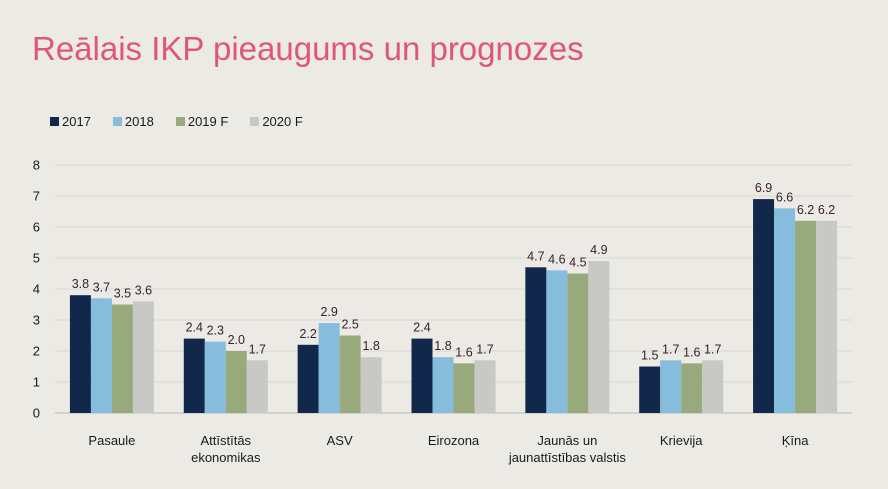  I want to click on data-label: 4.5, so click(577, 263).